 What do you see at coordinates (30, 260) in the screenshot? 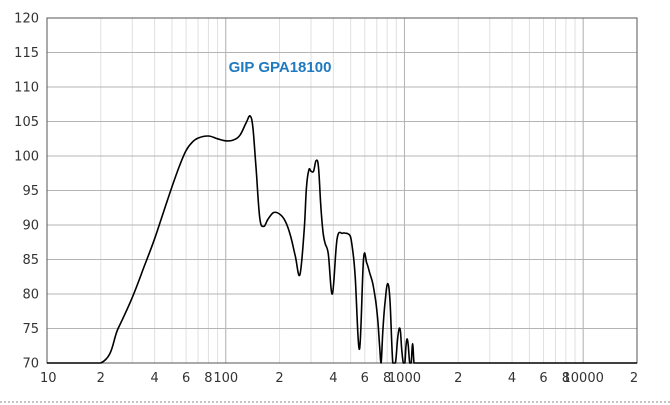
I see `y-tick-label: 85` at bounding box center [30, 260].